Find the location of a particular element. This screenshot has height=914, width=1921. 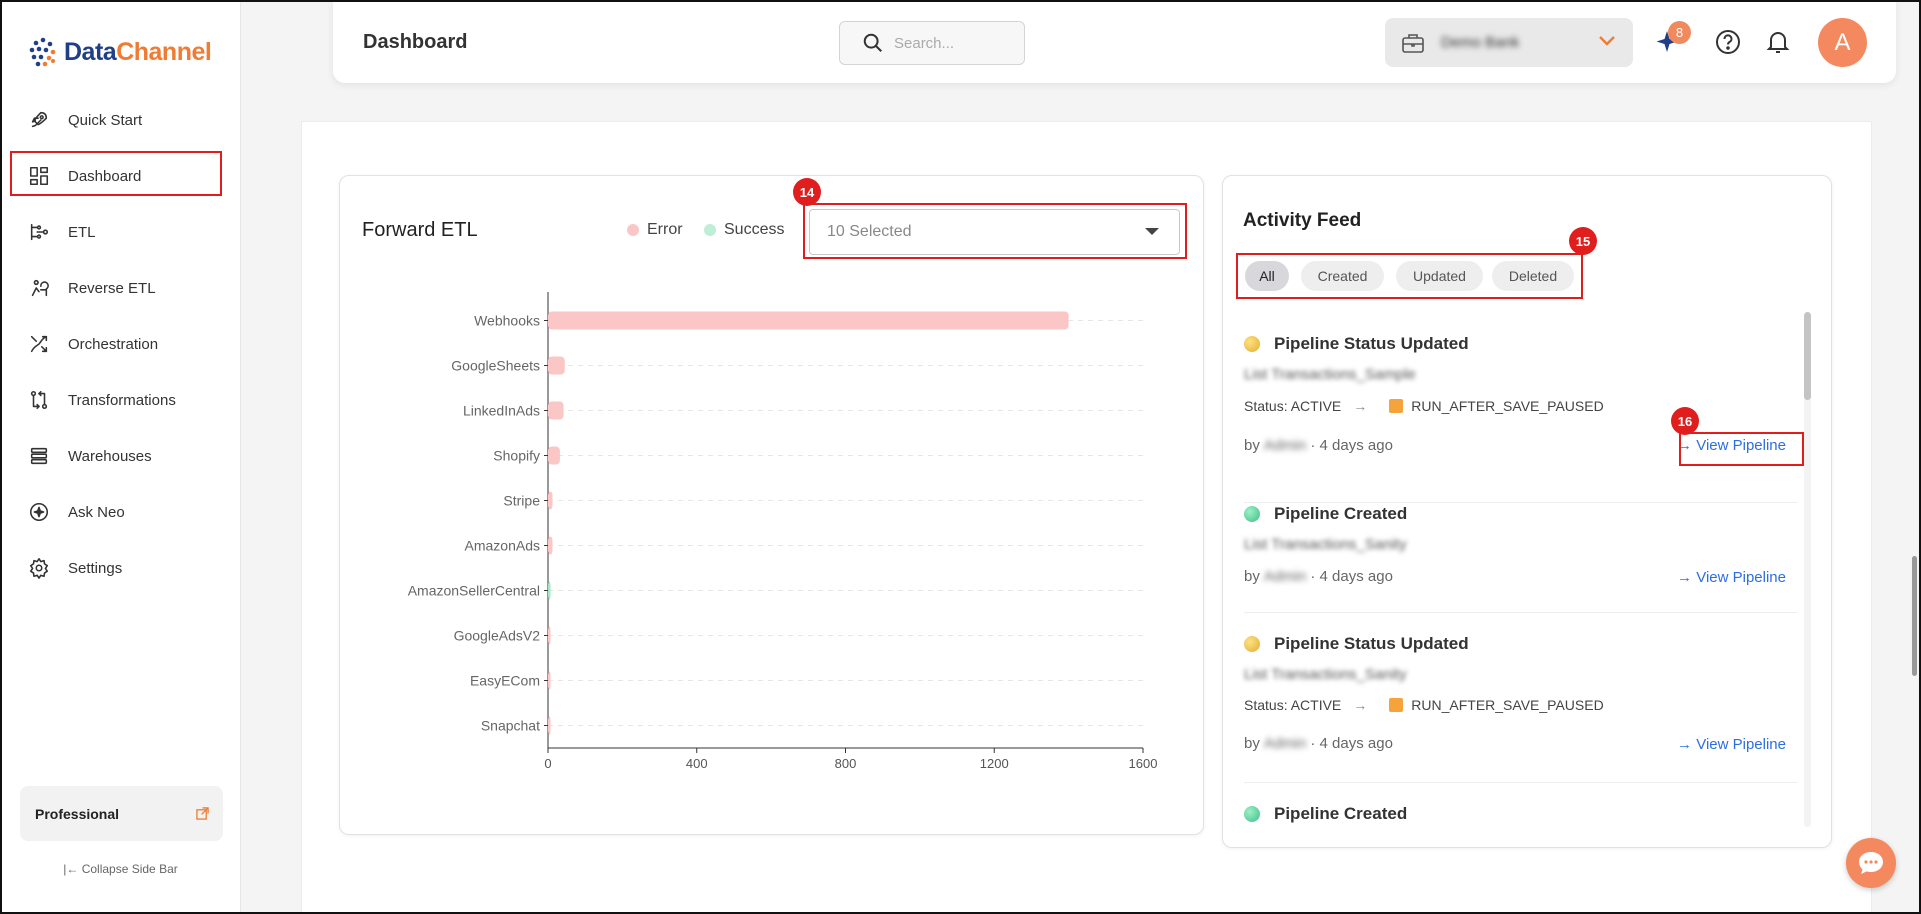

step-marker-16: 16 is located at coordinates (1685, 421).